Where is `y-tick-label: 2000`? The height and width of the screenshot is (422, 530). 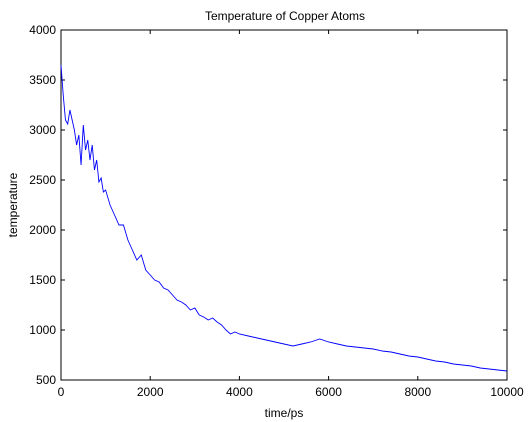
y-tick-label: 2000 is located at coordinates (42, 230).